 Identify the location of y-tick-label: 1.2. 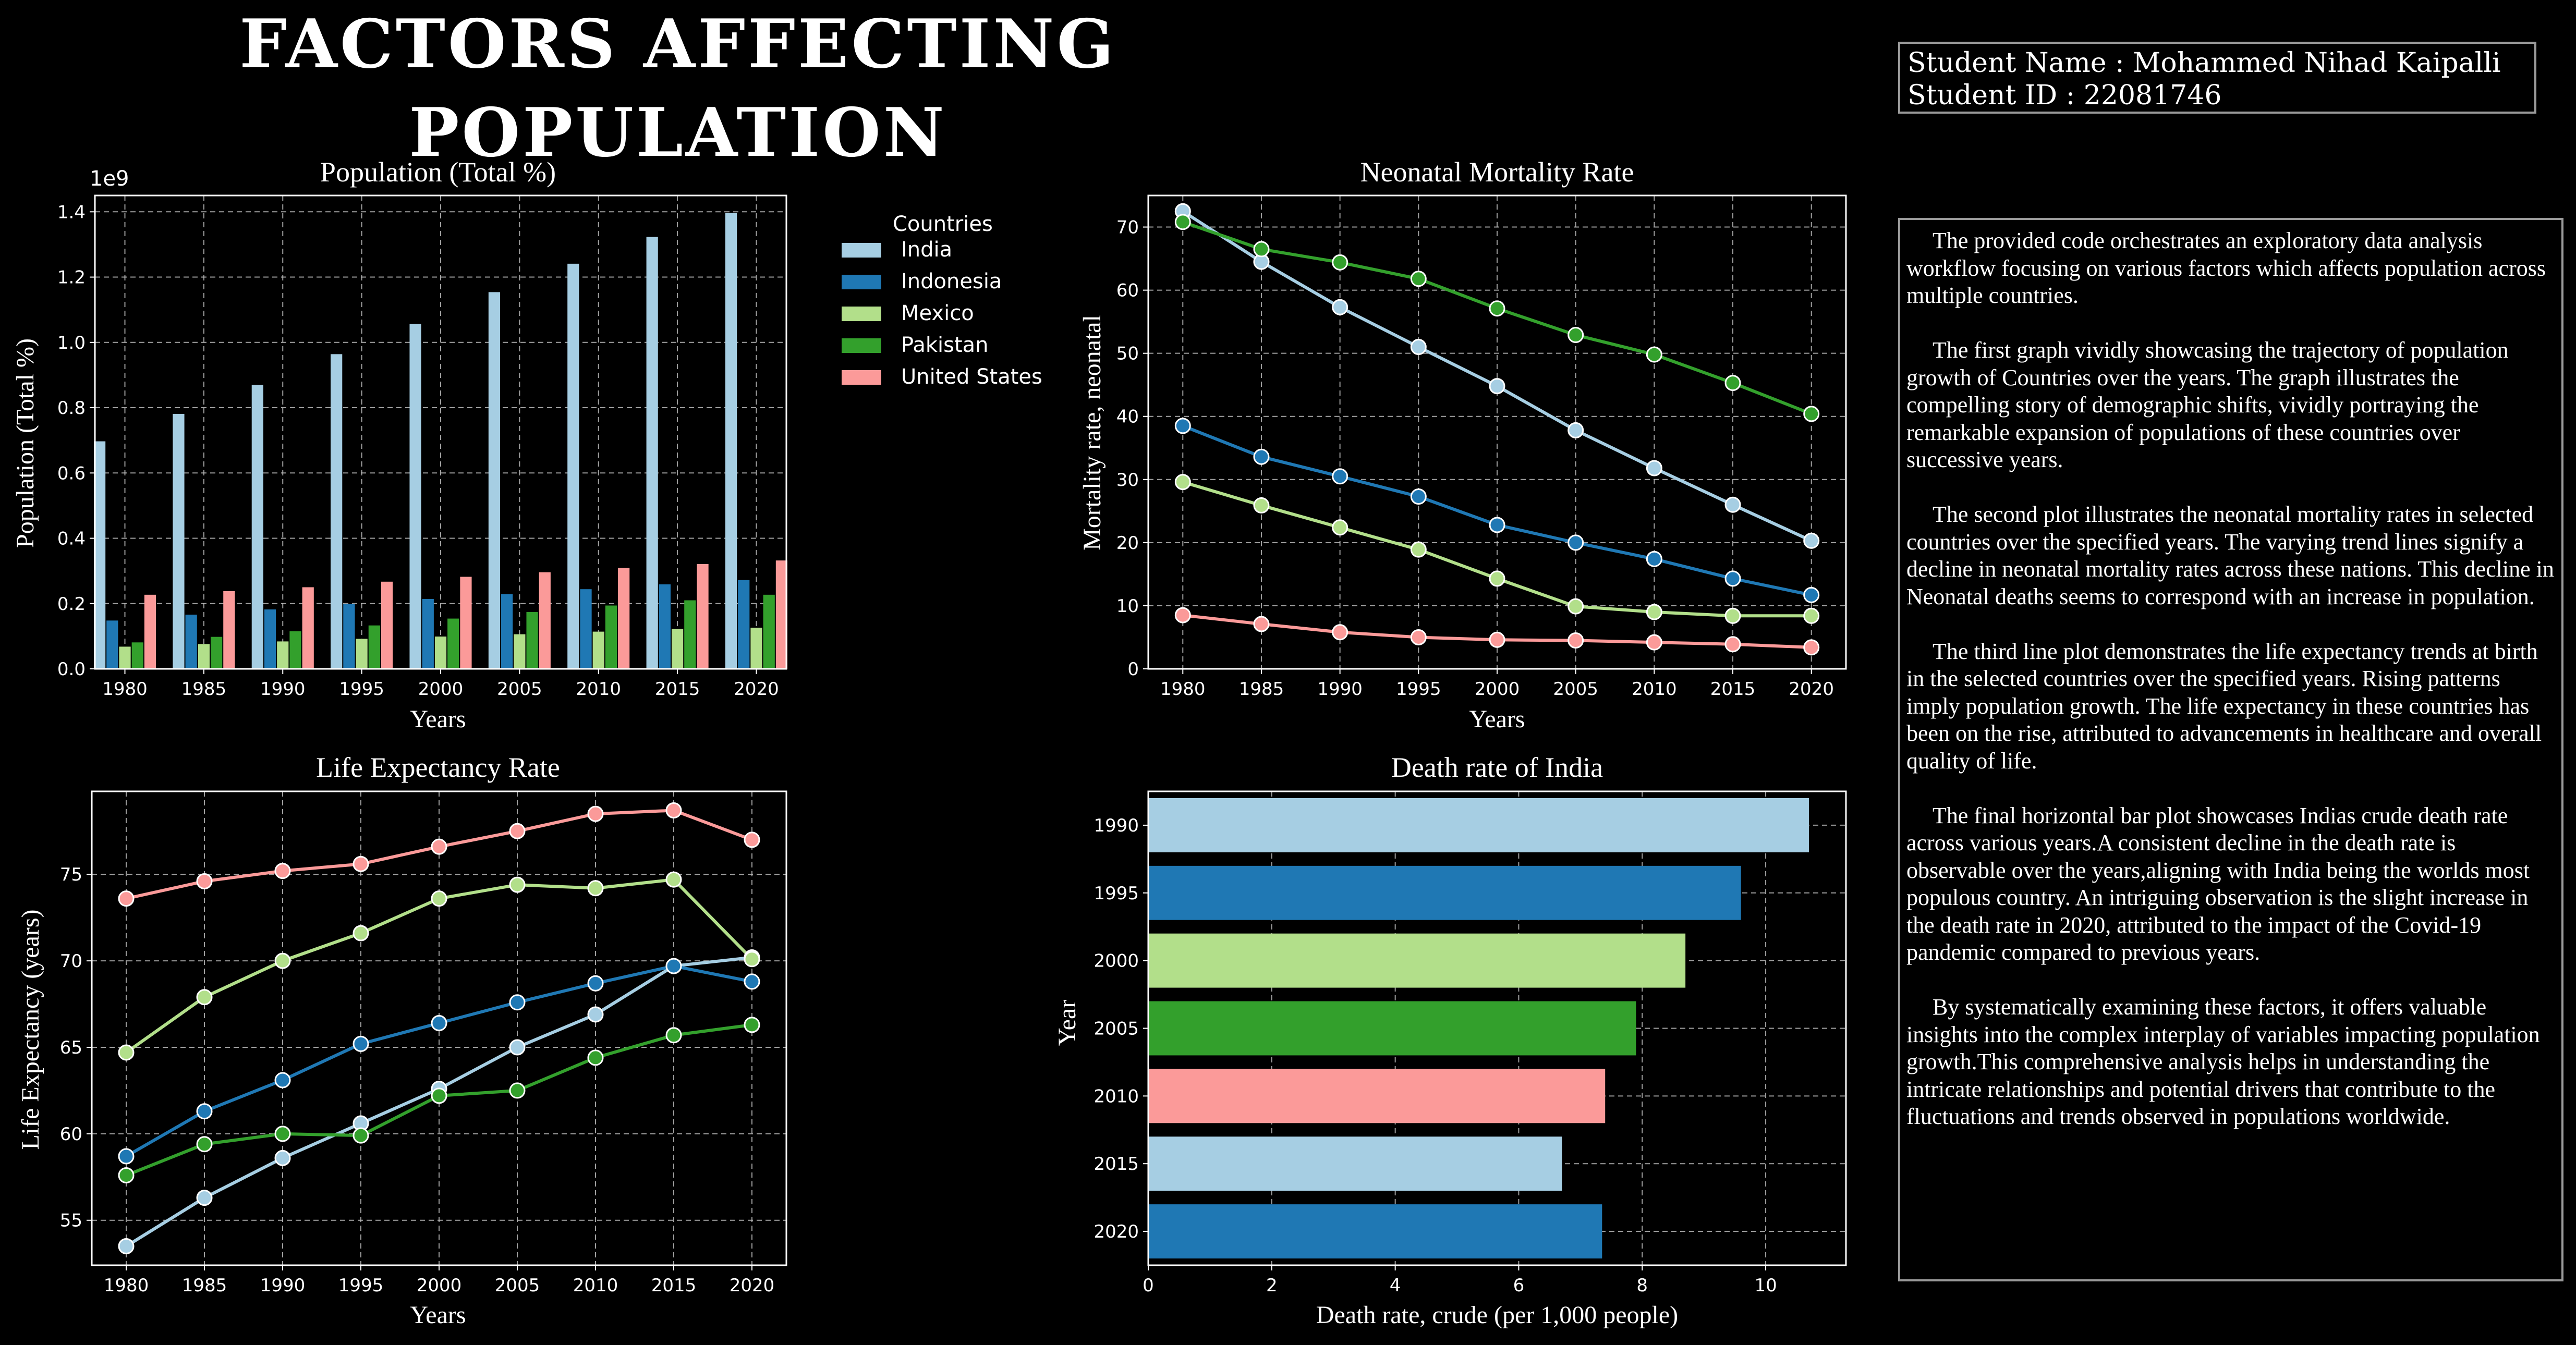
(71, 277).